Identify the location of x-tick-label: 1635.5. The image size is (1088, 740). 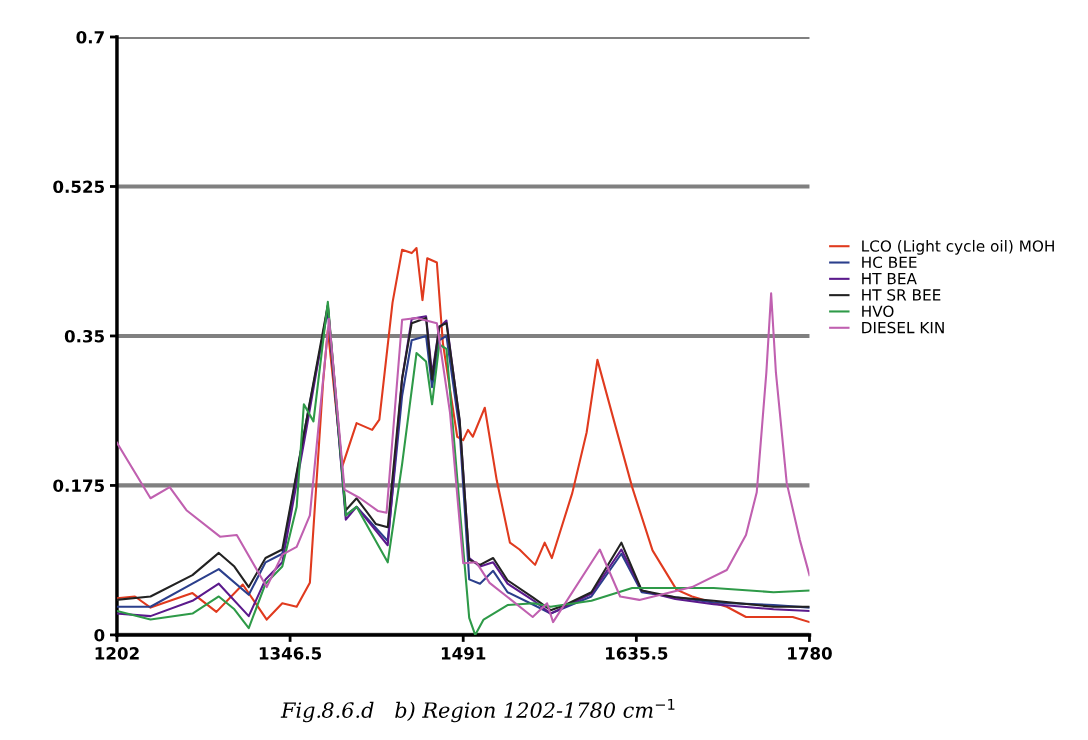
(637, 653).